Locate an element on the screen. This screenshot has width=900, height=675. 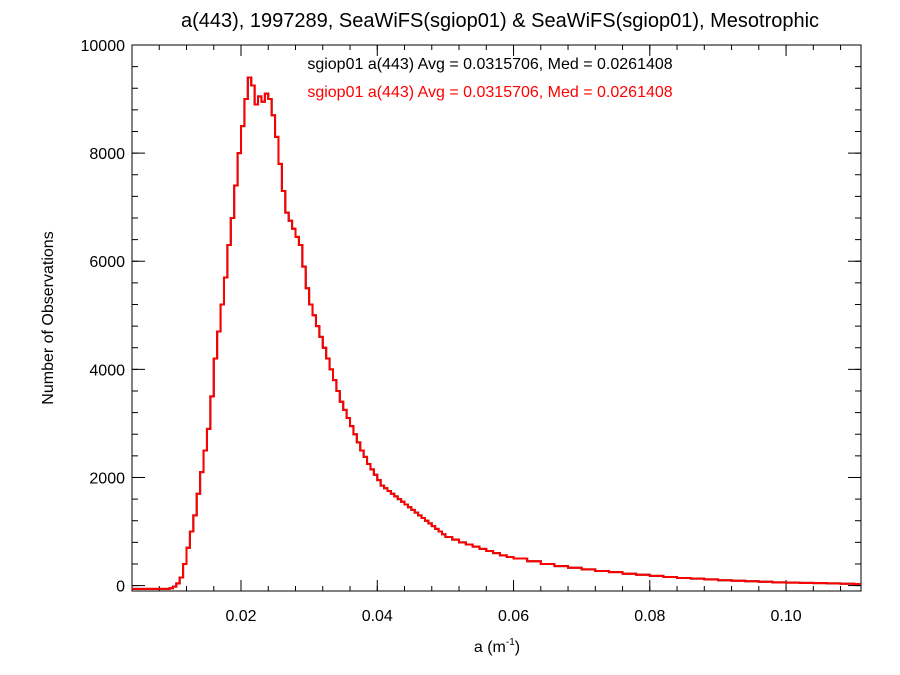
x-tick-label: 0.06 is located at coordinates (513, 616).